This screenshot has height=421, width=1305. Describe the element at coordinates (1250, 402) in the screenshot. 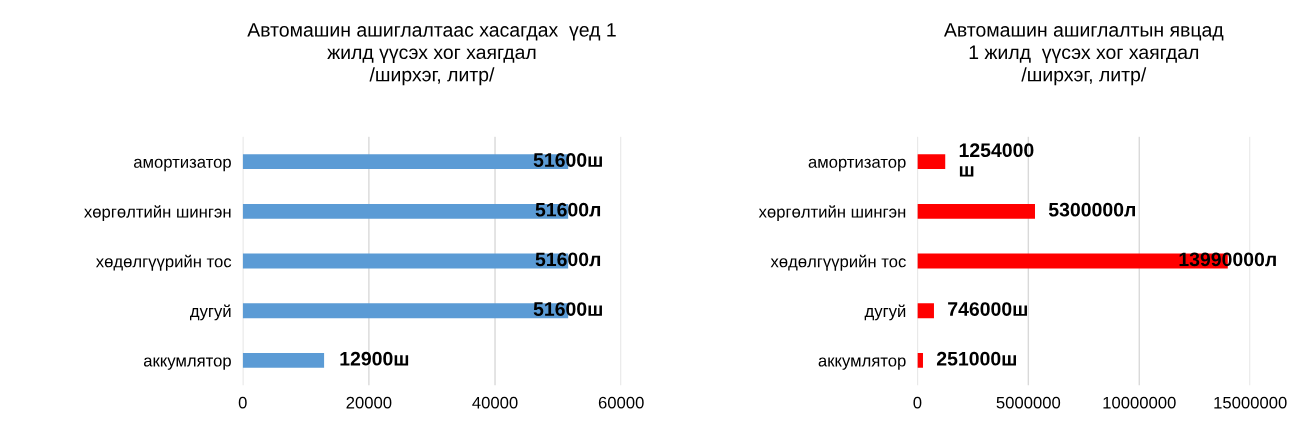

I see `x-tick-label: 15000000` at that location.